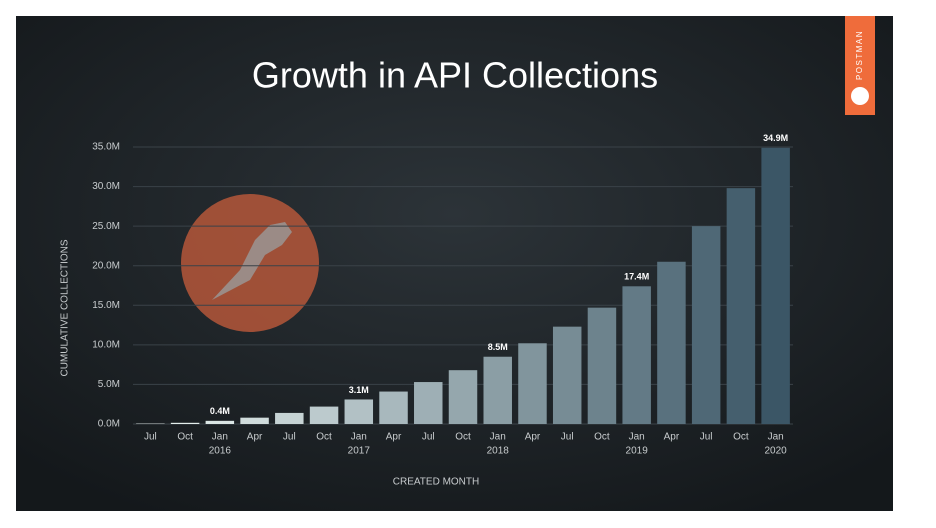 The width and height of the screenshot is (936, 528). I want to click on value-label: 34.9M, so click(775, 138).